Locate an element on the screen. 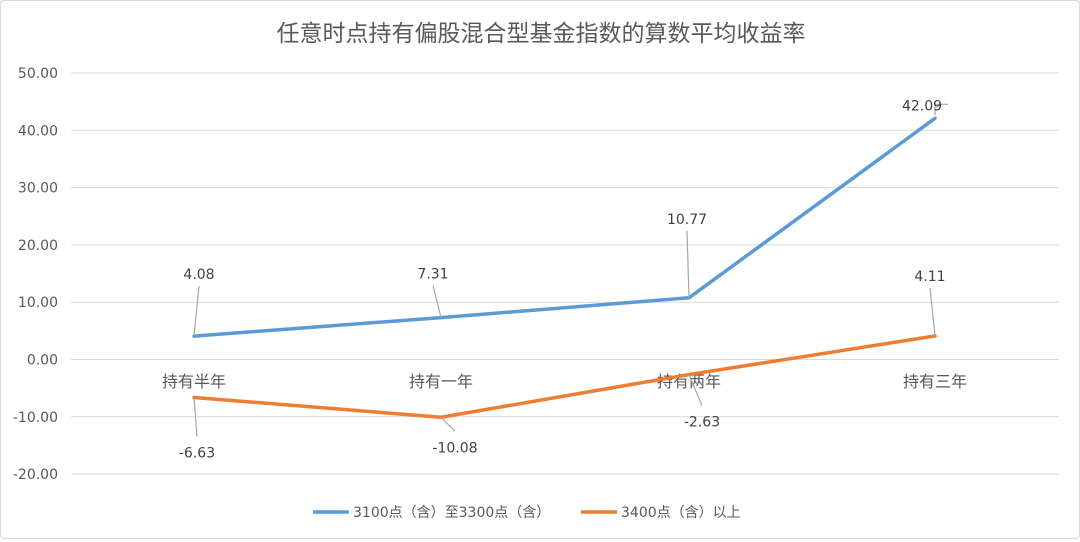  x-tick-label: 持有半年 is located at coordinates (194, 381).